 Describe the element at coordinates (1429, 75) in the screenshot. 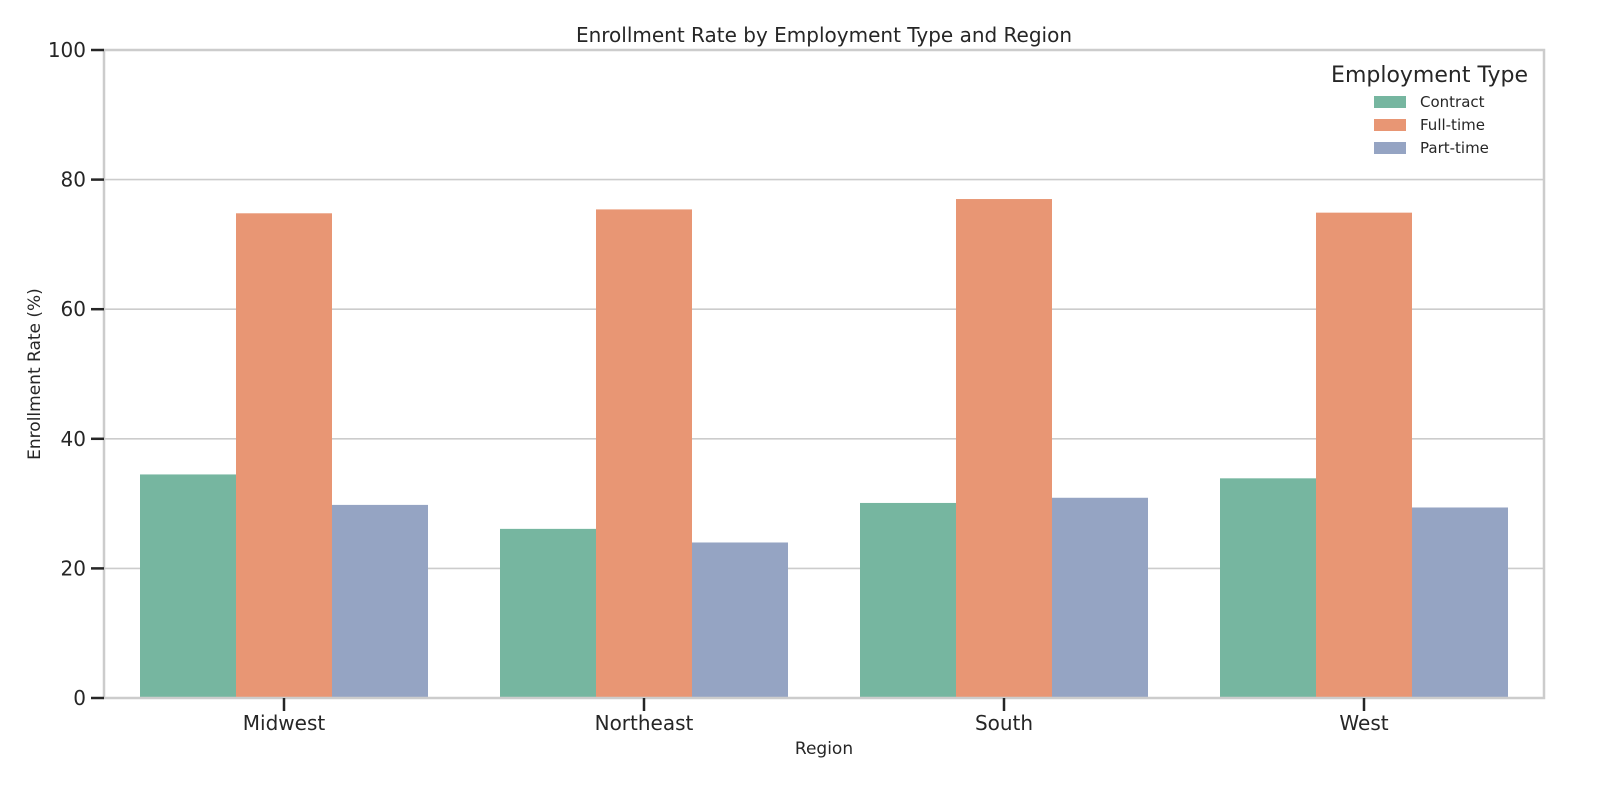

I see `legend-title: Employment Type` at that location.